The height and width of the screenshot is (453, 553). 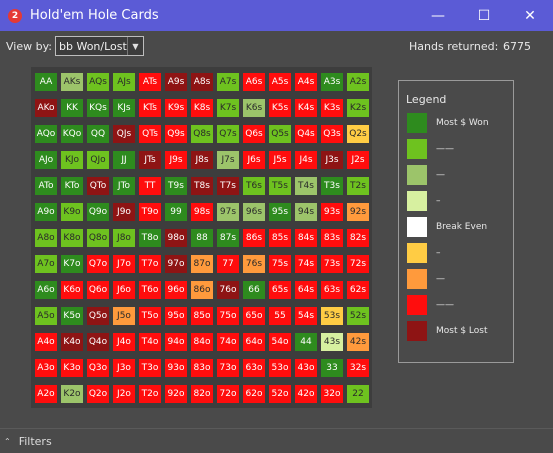 What do you see at coordinates (202, 108) in the screenshot?
I see `hand-cell: K8s` at bounding box center [202, 108].